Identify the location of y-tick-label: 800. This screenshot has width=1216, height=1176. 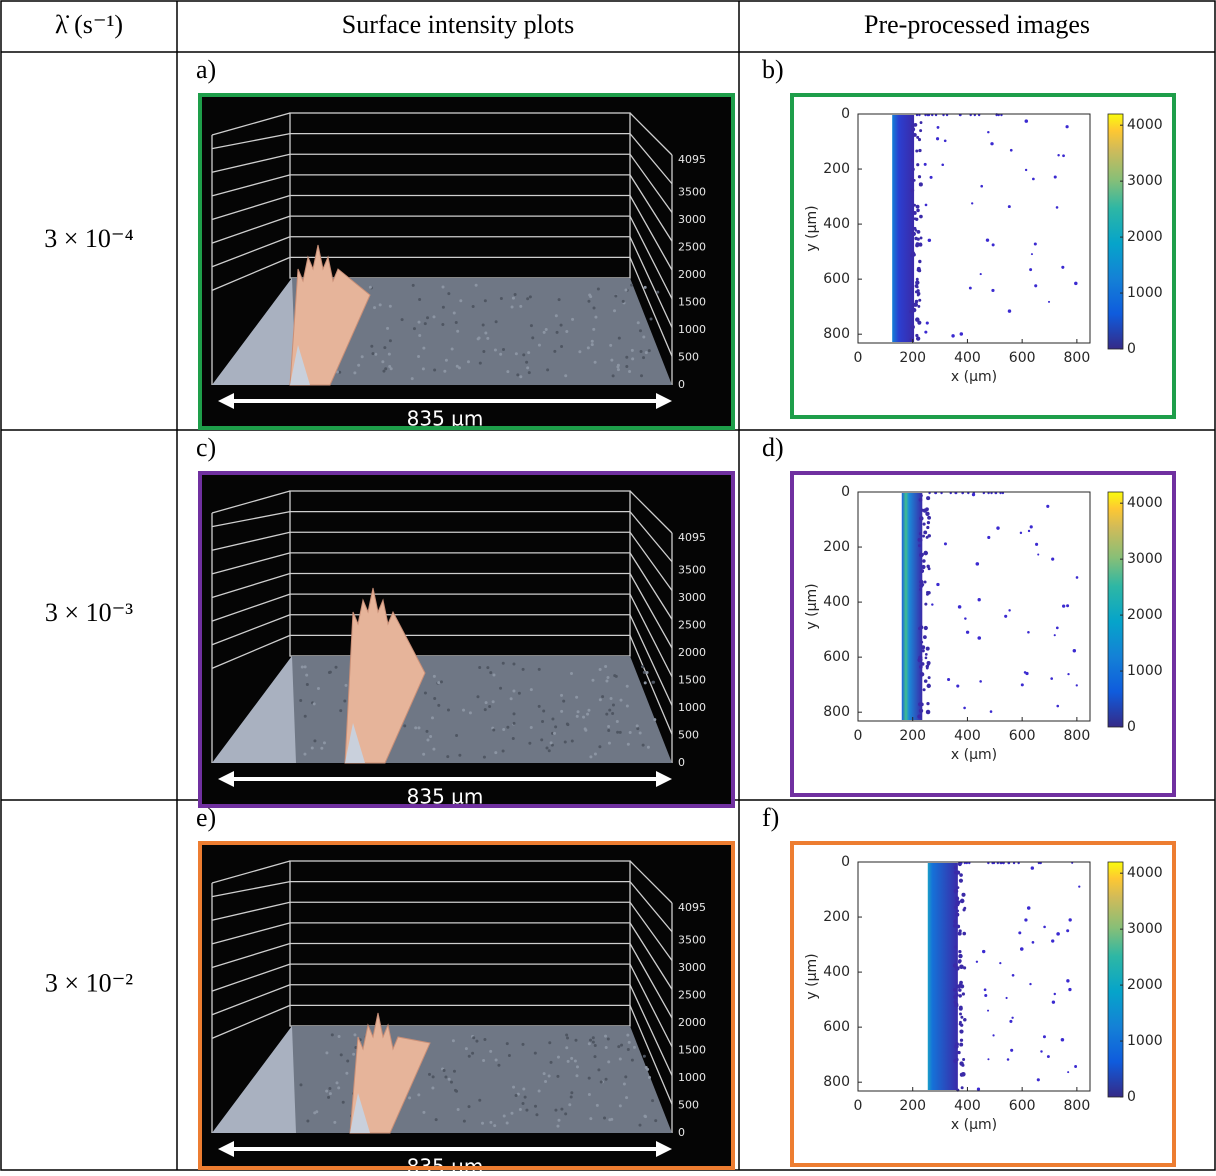
(836, 712).